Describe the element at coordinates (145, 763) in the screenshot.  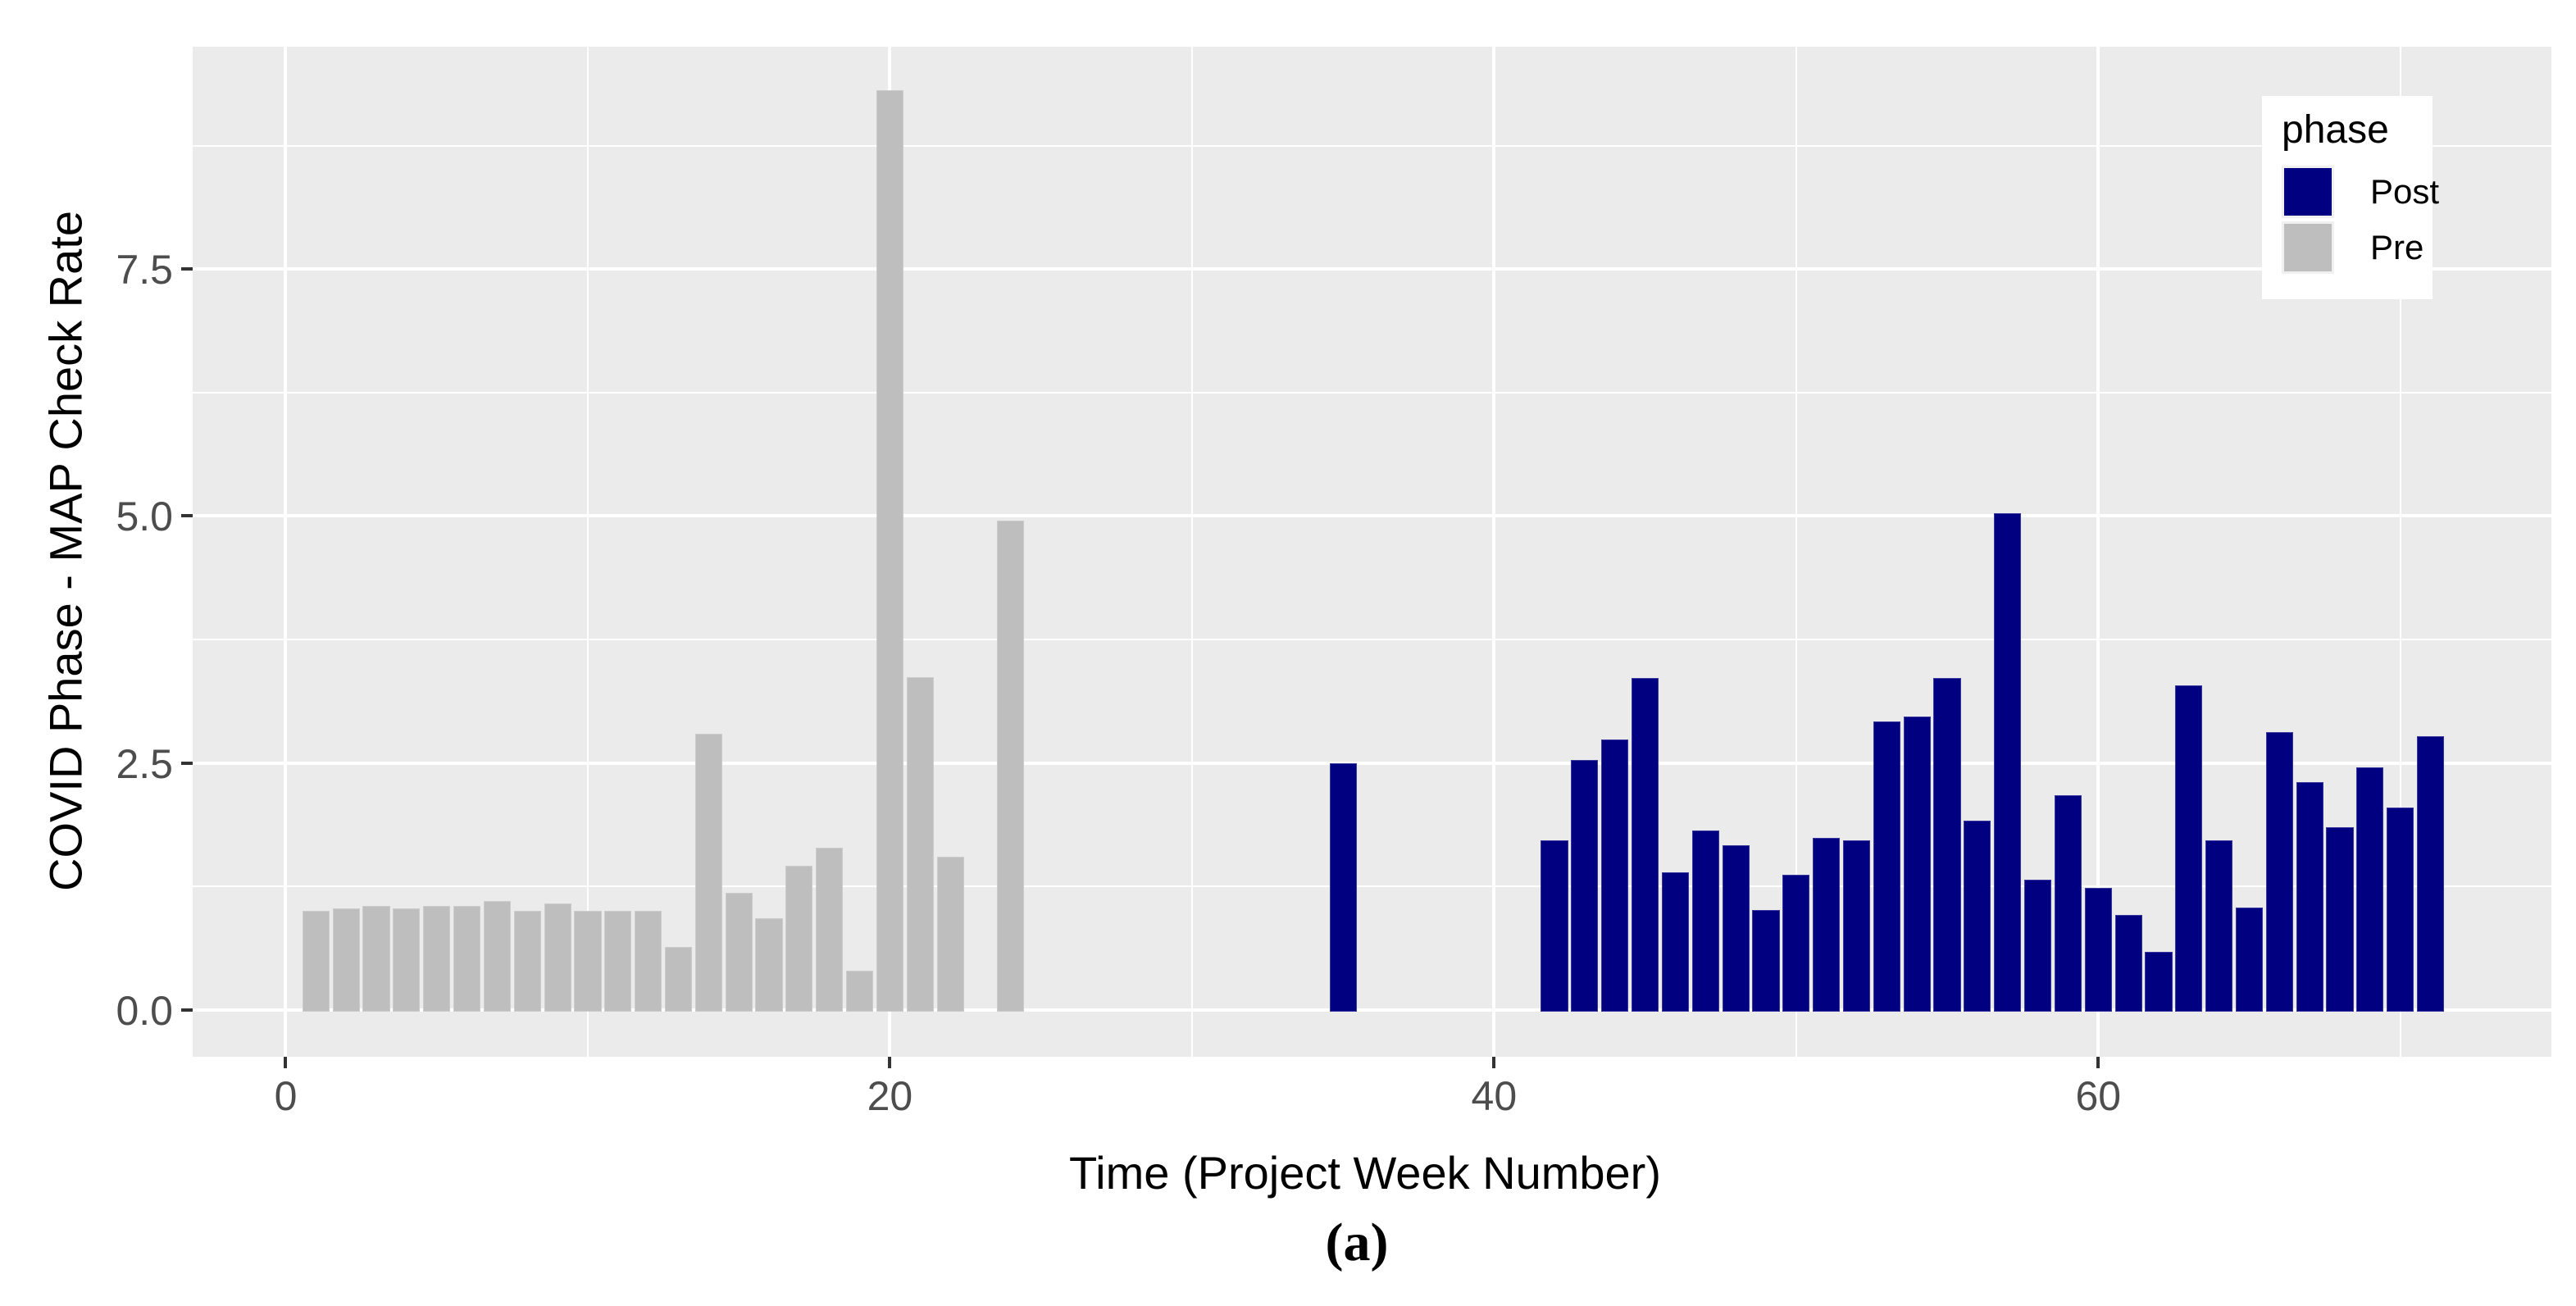
I see `y-tick-label-2.5: 2.5` at that location.